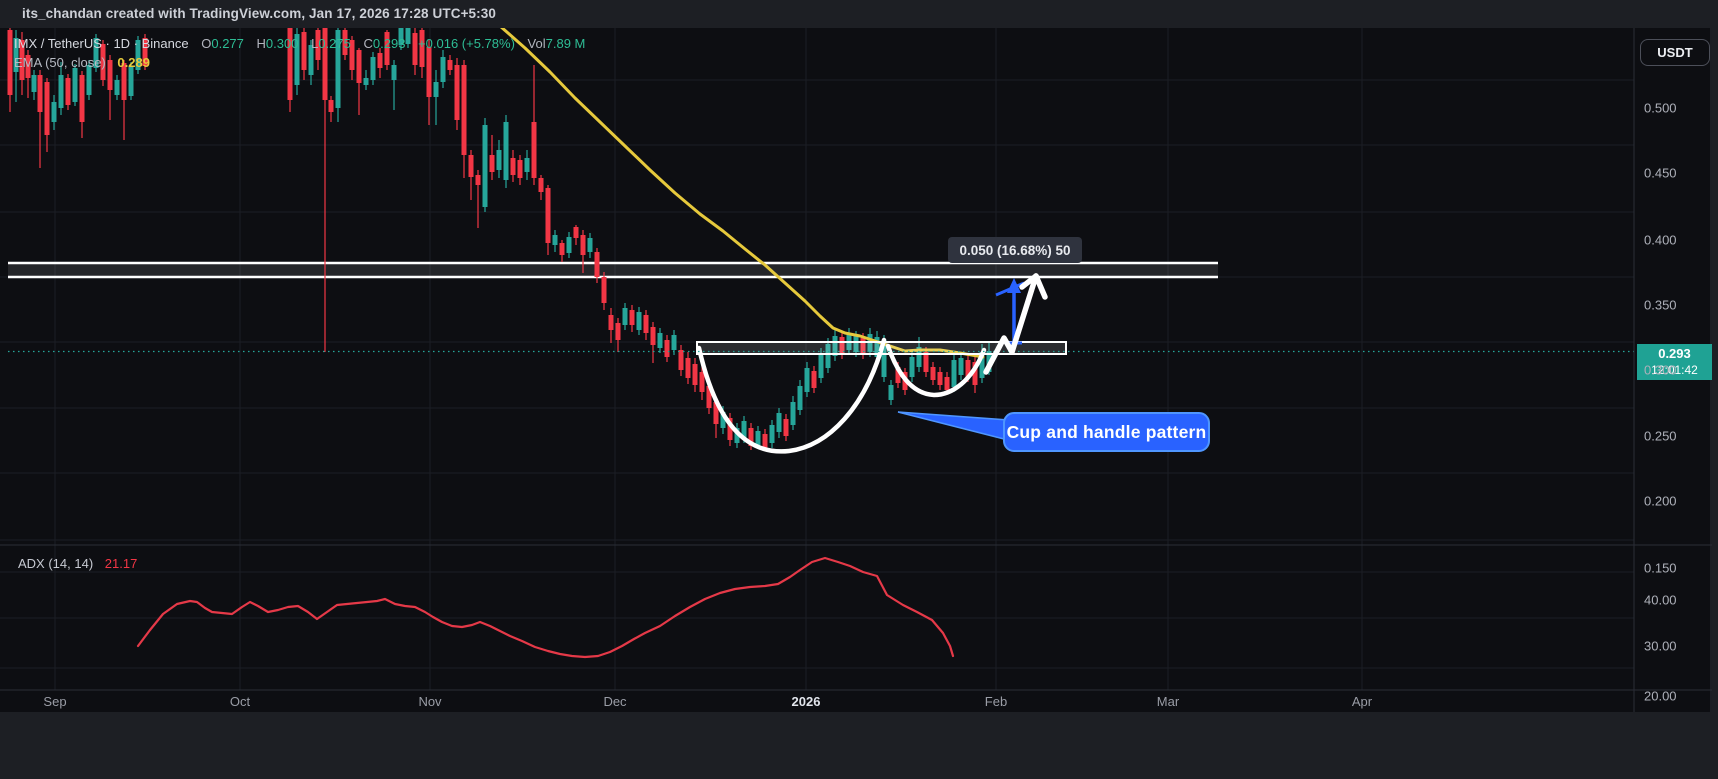  What do you see at coordinates (1660, 501) in the screenshot?
I see `price-axis-tick: 0.200` at bounding box center [1660, 501].